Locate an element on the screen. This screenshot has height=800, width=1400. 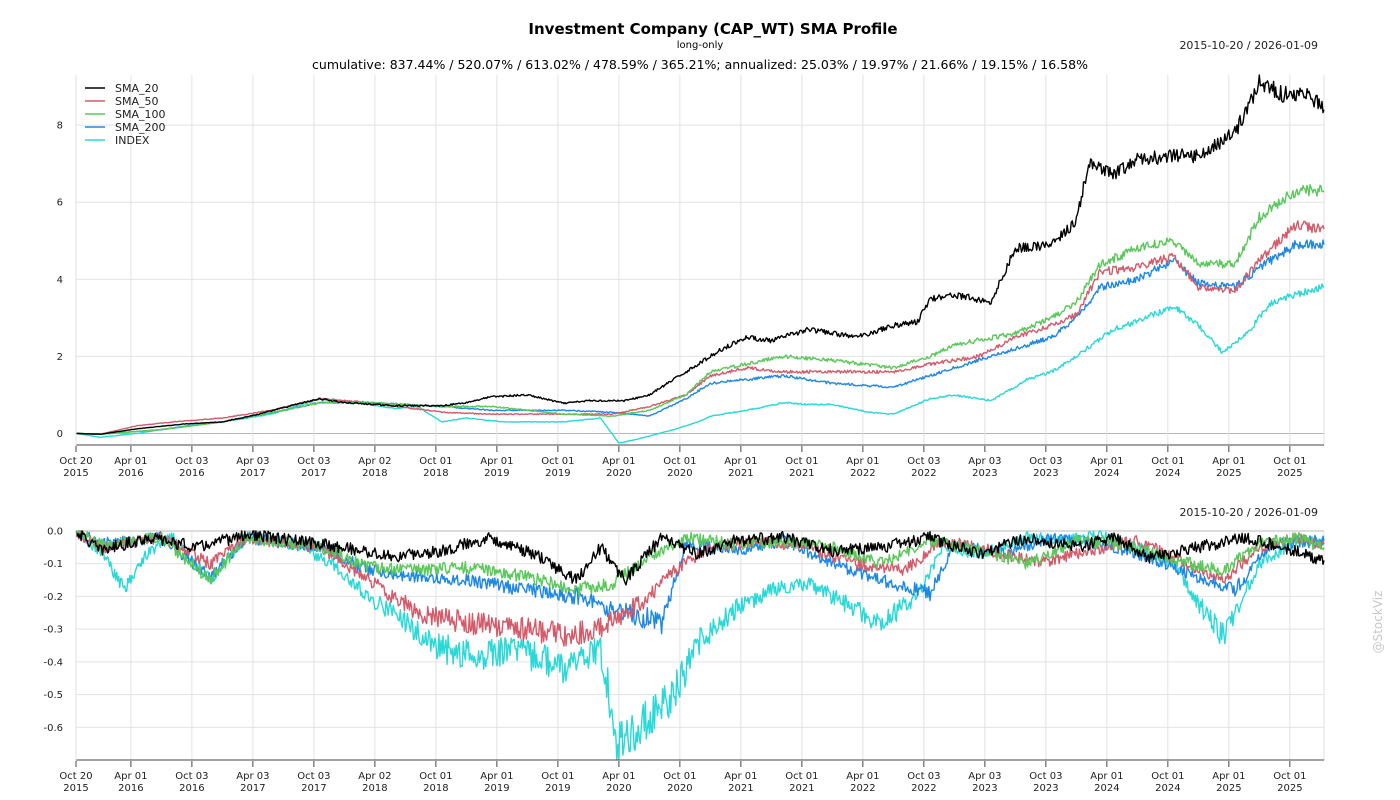
chart-title: Investment Company (CAP_WT) SMA Profile is located at coordinates (712, 29).